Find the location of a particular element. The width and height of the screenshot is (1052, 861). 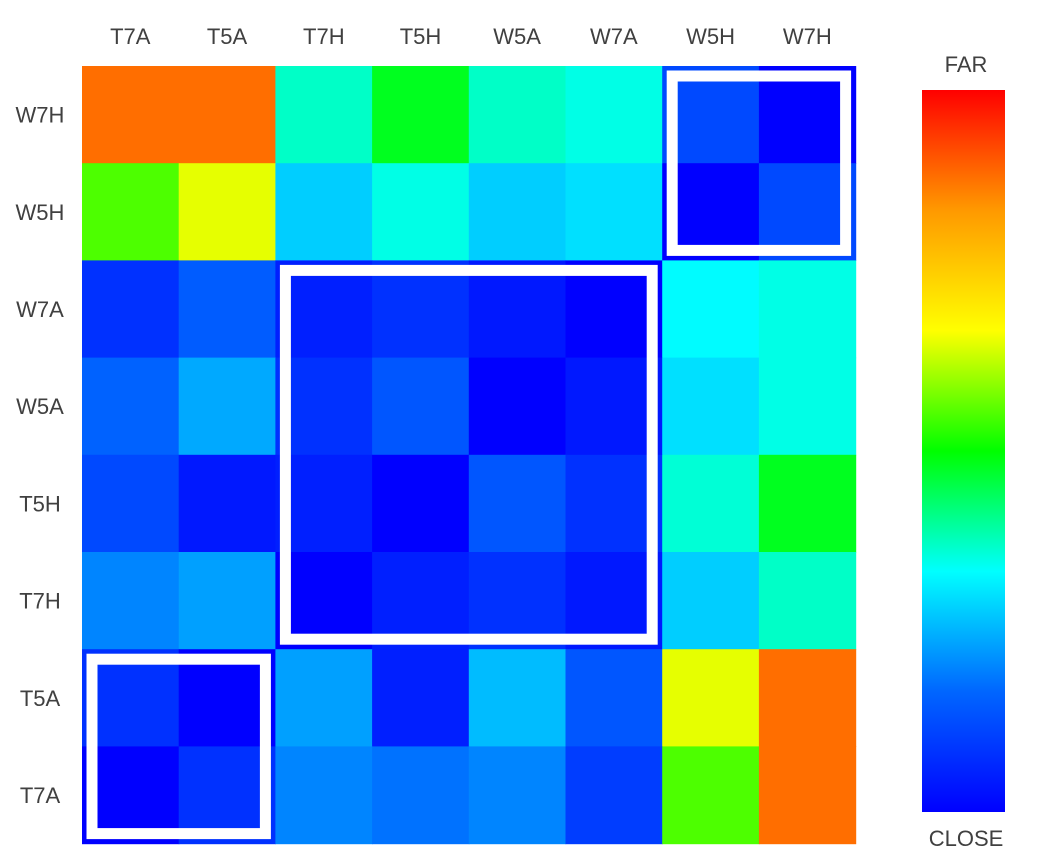

heatmap-cell-t7a-w7h is located at coordinates (807, 795).